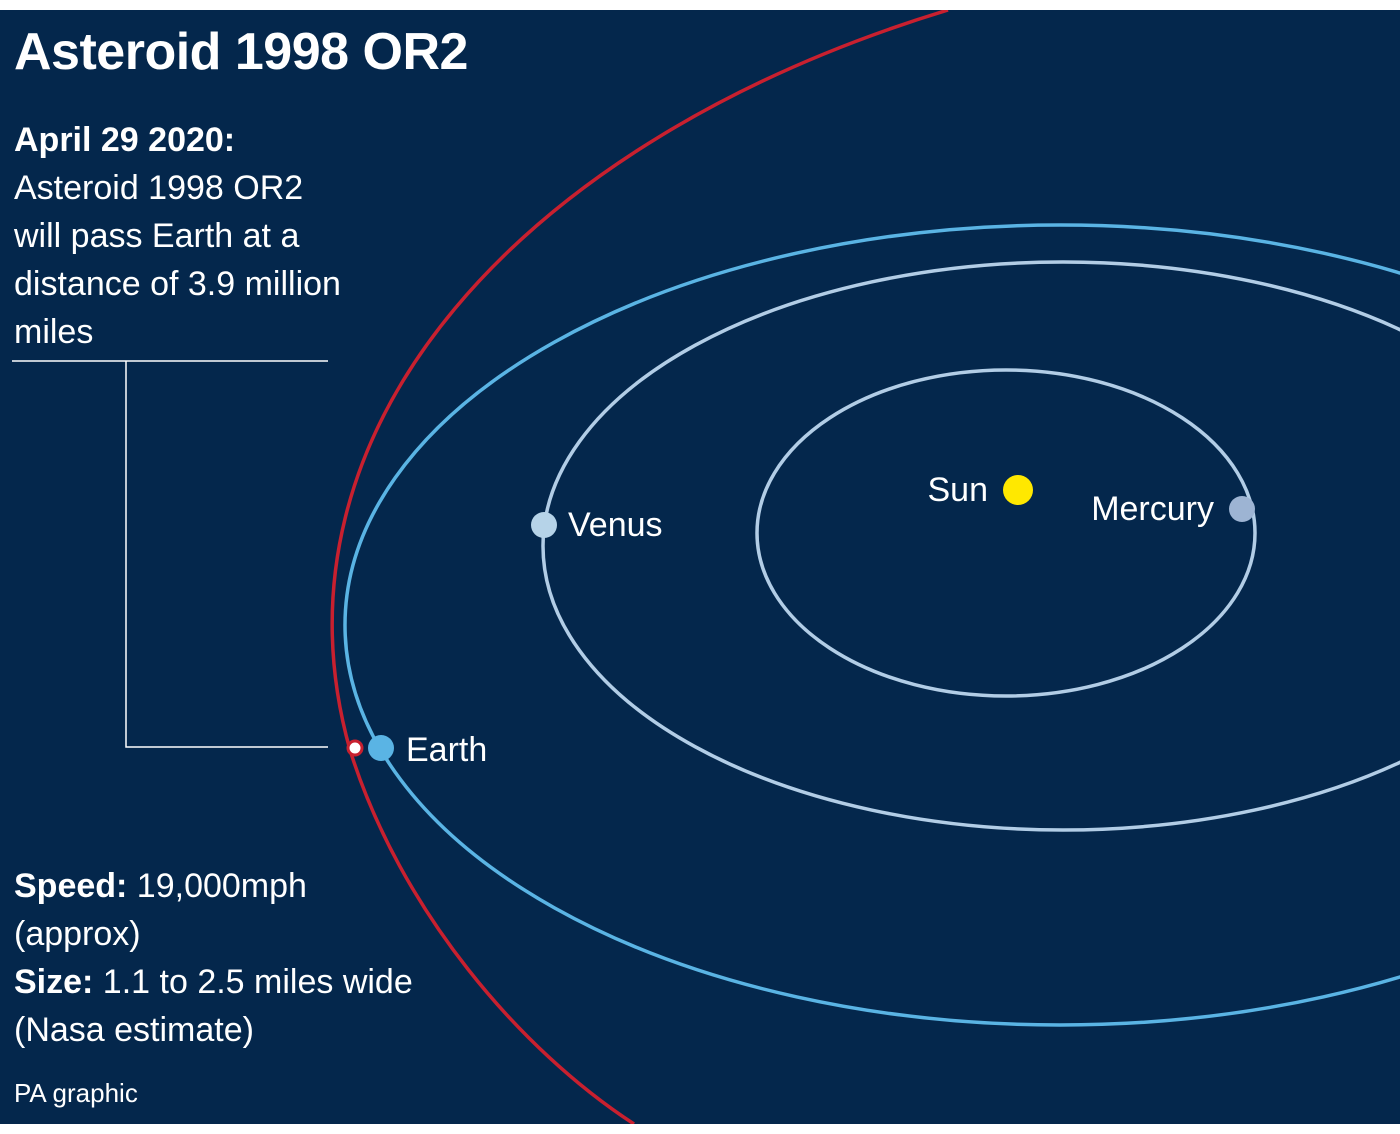 Image resolution: width=1400 pixels, height=1134 pixels. Describe the element at coordinates (77, 934) in the screenshot. I see `speed-note: (approx)` at that location.